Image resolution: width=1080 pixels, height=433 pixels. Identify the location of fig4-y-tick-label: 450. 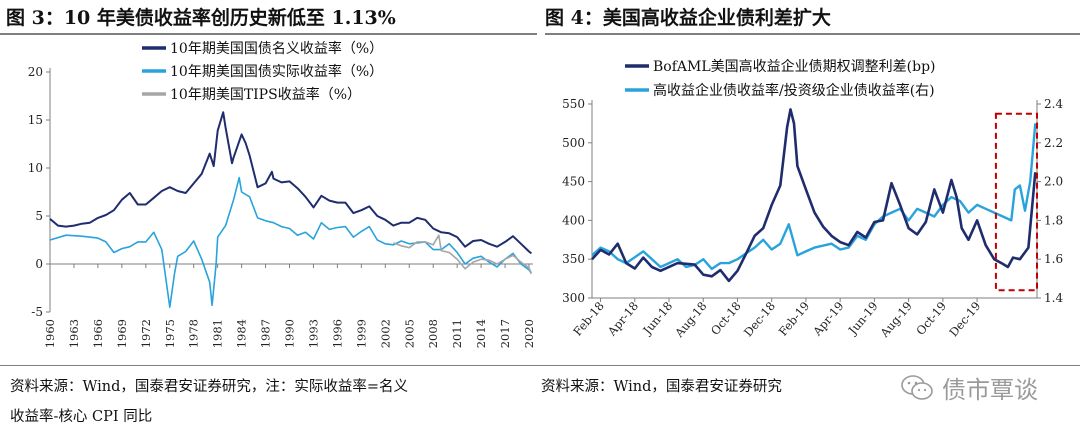
(573, 182).